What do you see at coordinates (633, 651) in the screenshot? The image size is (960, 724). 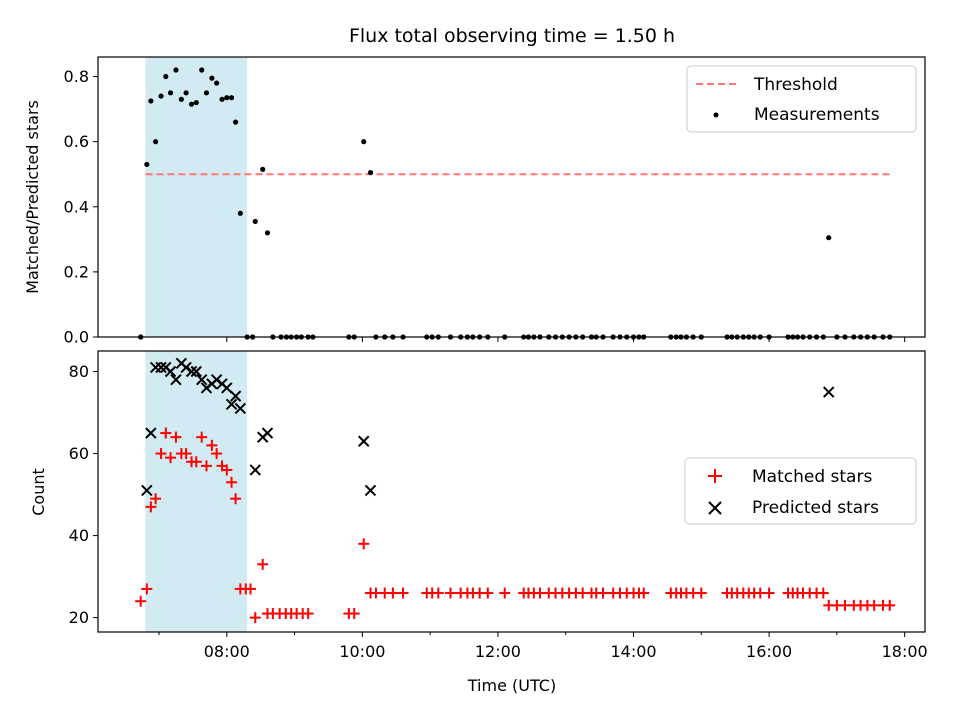 I see `x-tick-label: 14:00` at bounding box center [633, 651].